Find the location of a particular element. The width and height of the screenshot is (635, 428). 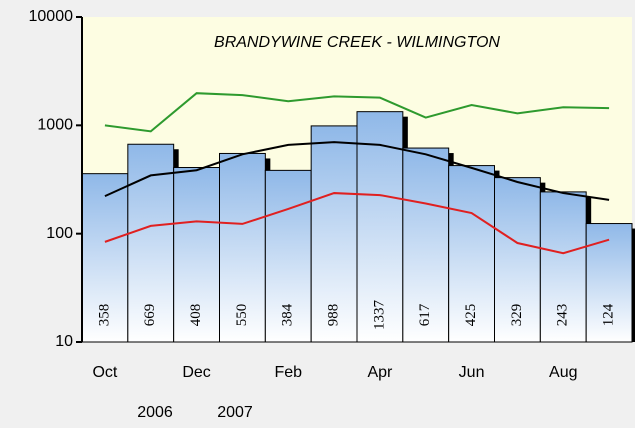

year-label: 2007 is located at coordinates (235, 412).